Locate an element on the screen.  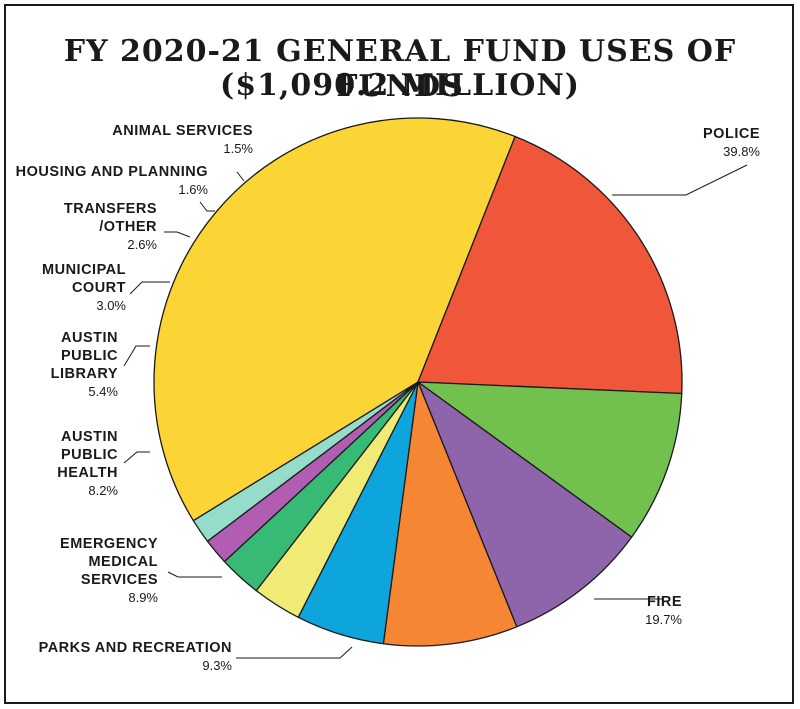
slice-percent-animal: 1.5% is located at coordinates (238, 148).